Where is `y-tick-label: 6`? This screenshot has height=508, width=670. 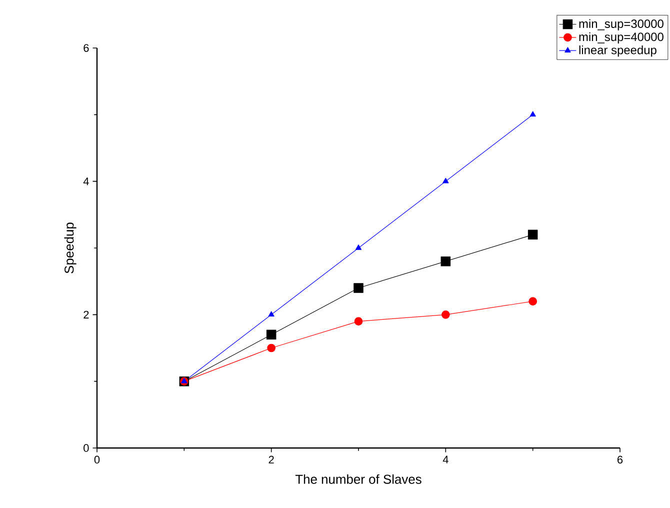
y-tick-label: 6 is located at coordinates (86, 48).